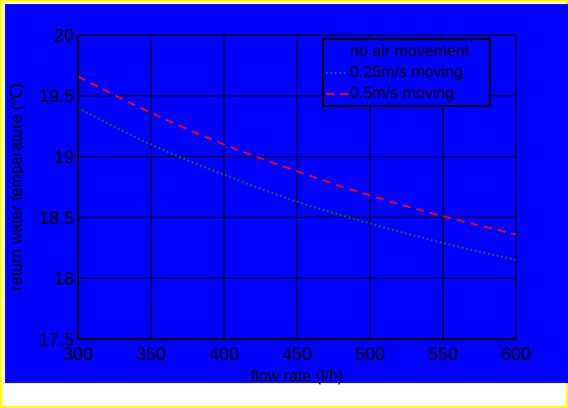 This screenshot has height=408, width=568. I want to click on x-tick-label: 550, so click(443, 354).